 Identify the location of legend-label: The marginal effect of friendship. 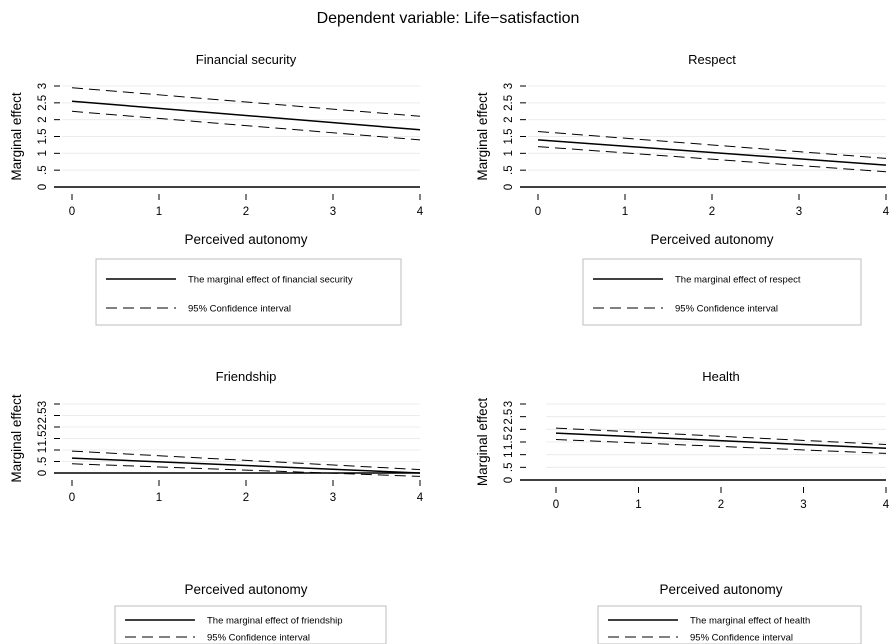
(275, 621).